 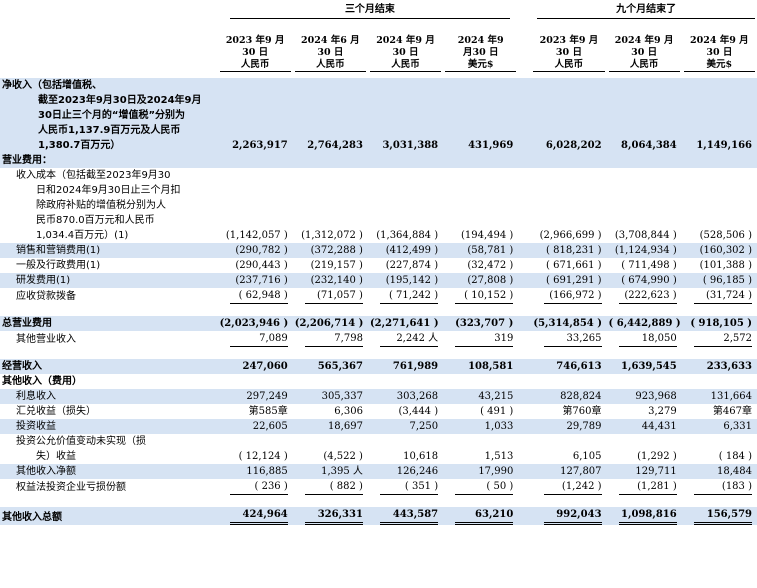 I want to click on sales-marketing-expenses-label: 销售和营销费用(1), so click(x=109, y=250).